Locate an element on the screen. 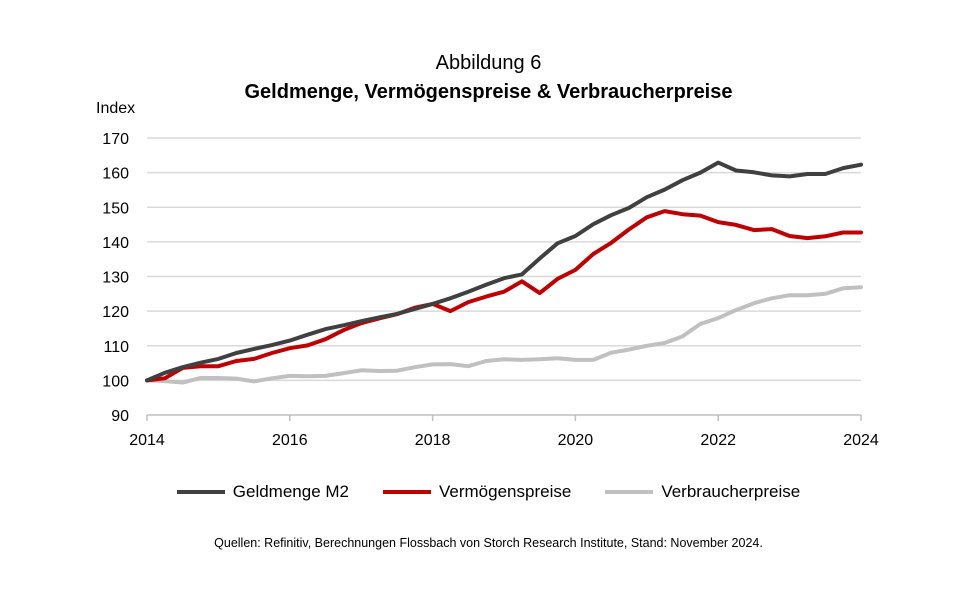  y-tick-label-140: 140 is located at coordinates (115, 243).